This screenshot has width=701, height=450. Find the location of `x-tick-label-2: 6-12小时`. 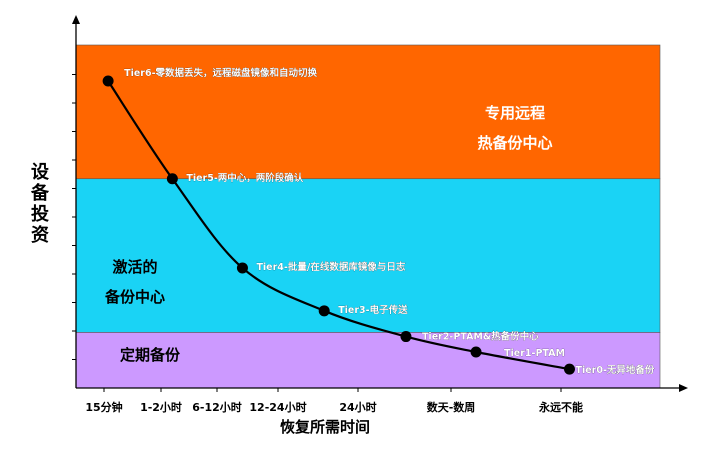

x-tick-label-2: 6-12小时 is located at coordinates (217, 407).